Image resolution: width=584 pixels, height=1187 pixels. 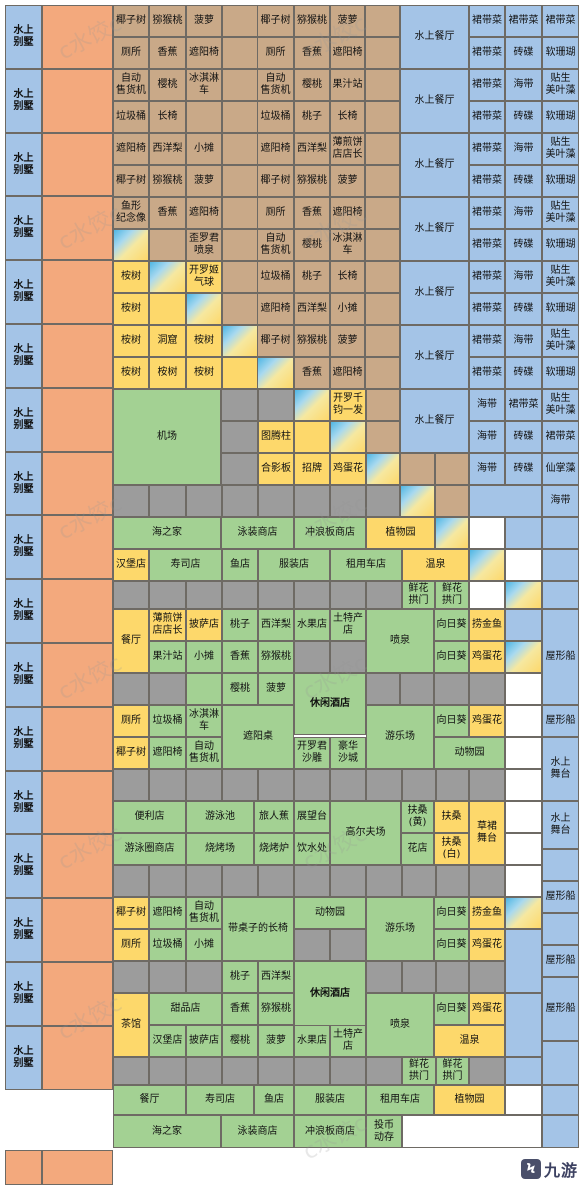 I want to click on map-cell: 厕所, so click(x=131, y=53).